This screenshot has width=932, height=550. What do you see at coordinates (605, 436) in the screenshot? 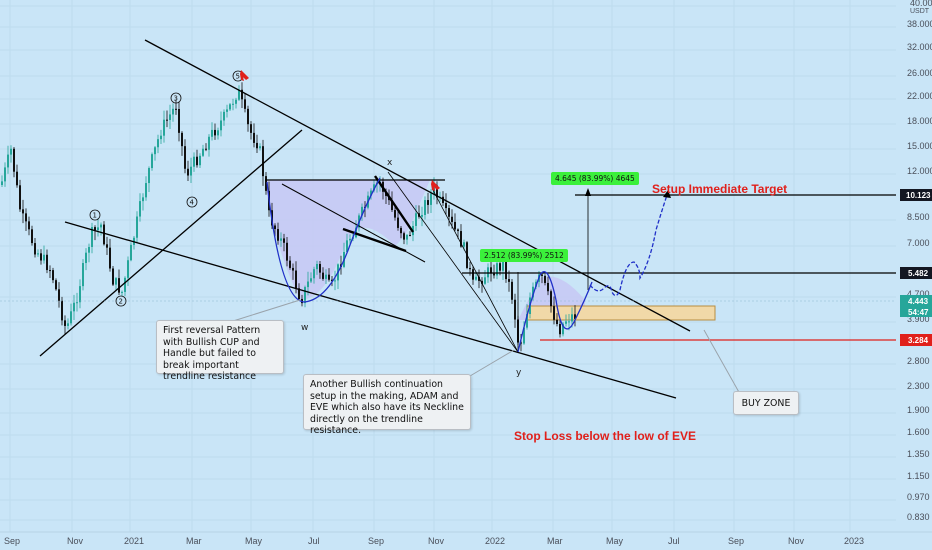
I see `stop-loss-label: Stop Loss below the low of EVE` at bounding box center [605, 436].